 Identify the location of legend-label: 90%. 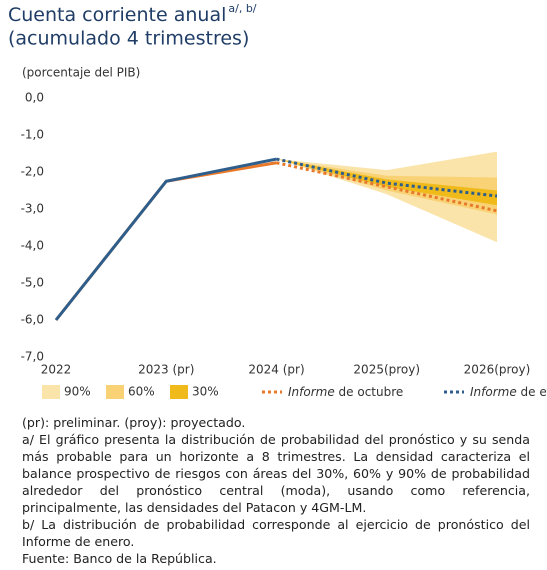
(77, 392).